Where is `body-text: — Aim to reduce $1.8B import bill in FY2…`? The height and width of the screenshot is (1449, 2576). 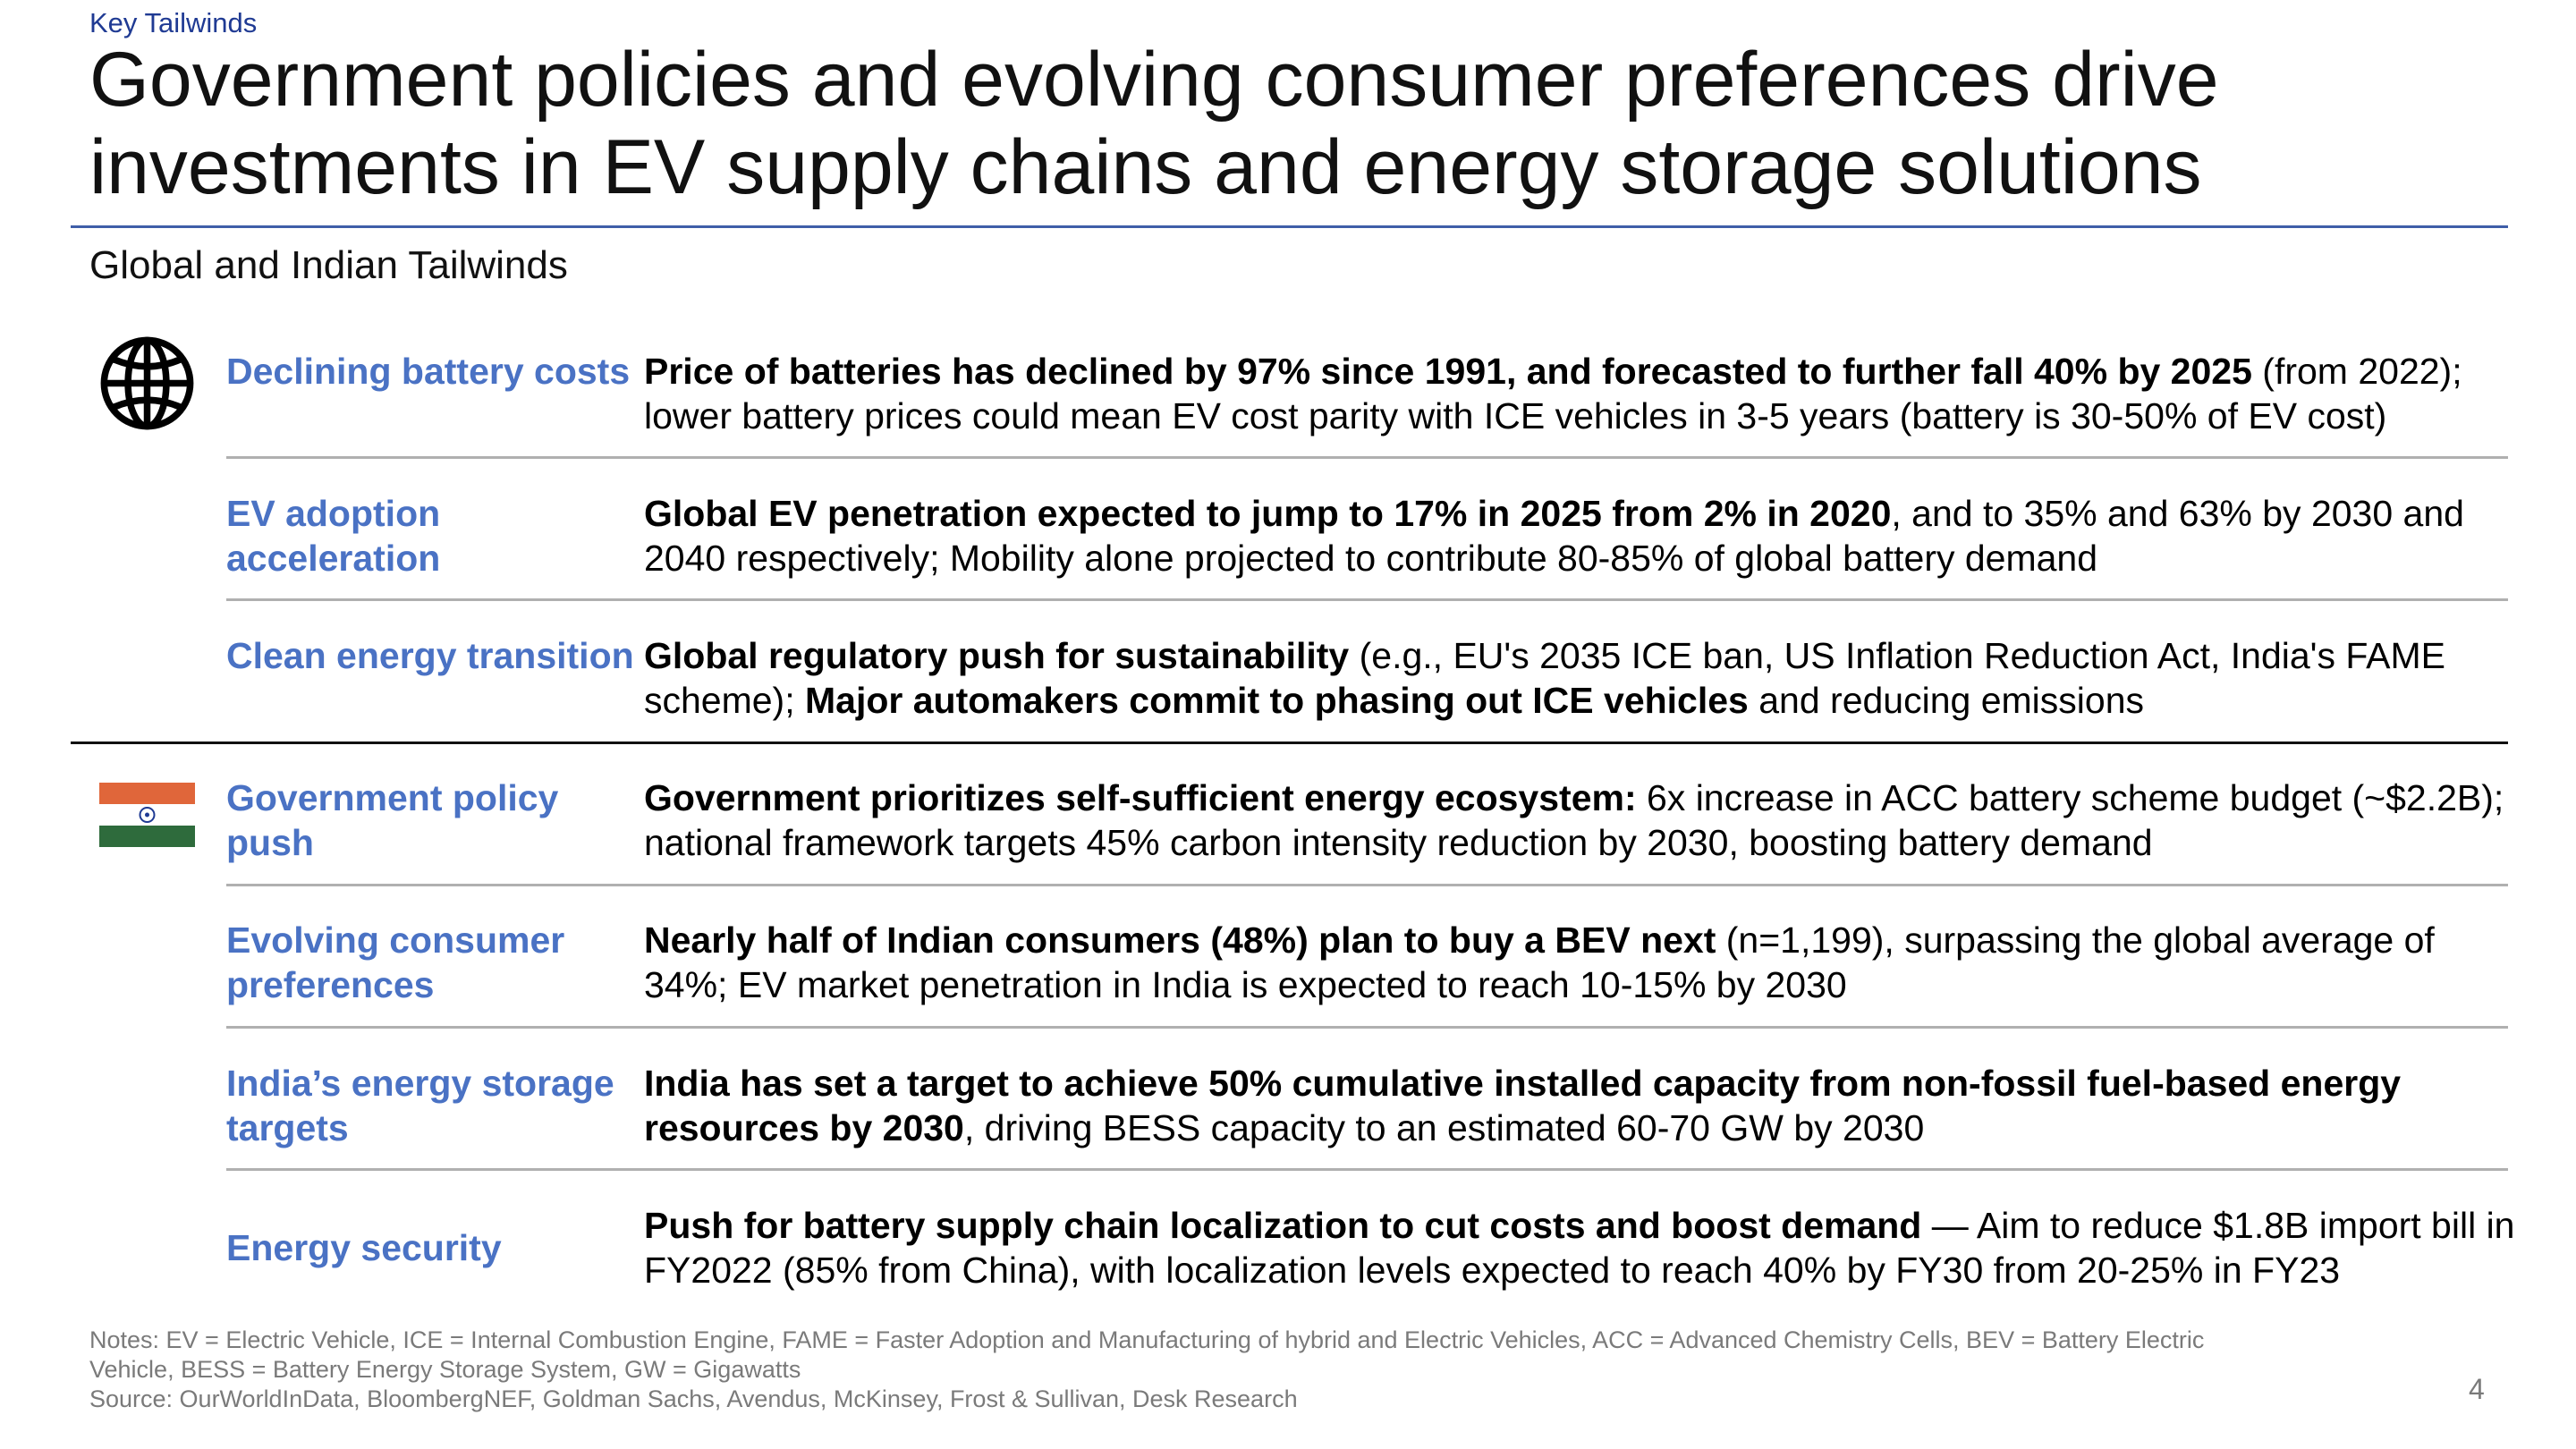
body-text: — Aim to reduce $1.8B import bill in FY2… is located at coordinates (1579, 1248).